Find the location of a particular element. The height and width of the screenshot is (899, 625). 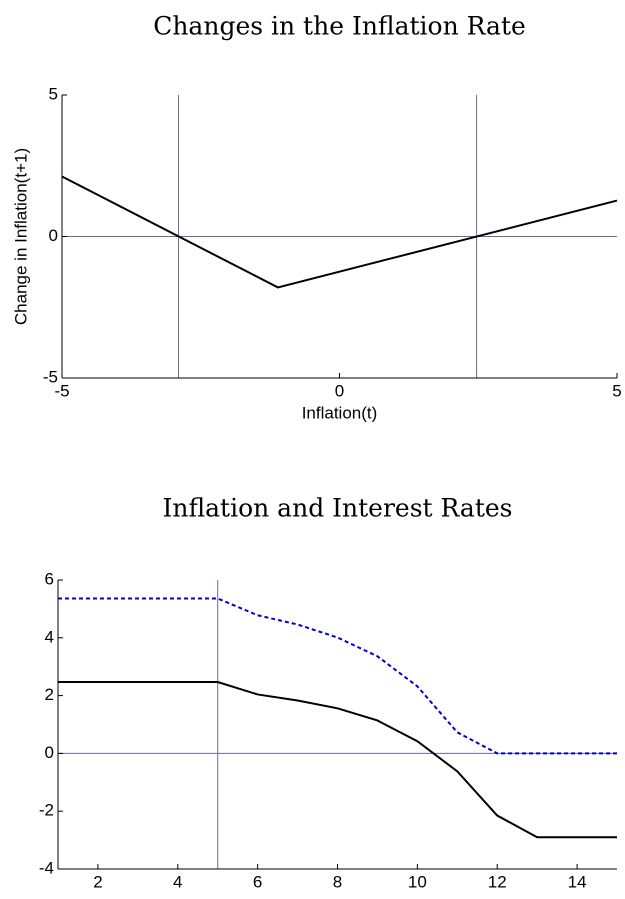

x-tick-label: 8 is located at coordinates (337, 881).